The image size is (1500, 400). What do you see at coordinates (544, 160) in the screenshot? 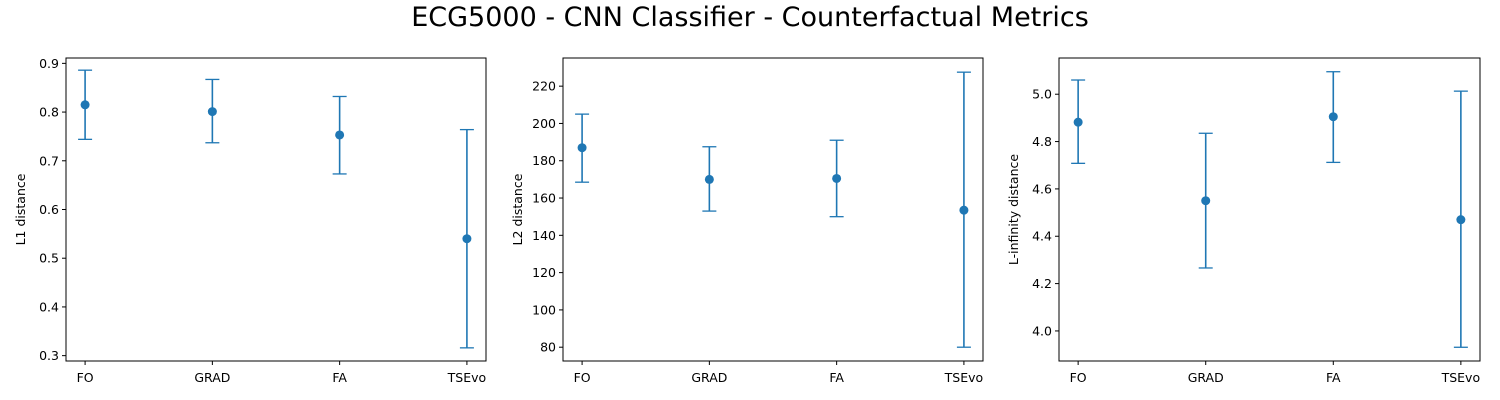
I see `y-tick-label: 180` at bounding box center [544, 160].